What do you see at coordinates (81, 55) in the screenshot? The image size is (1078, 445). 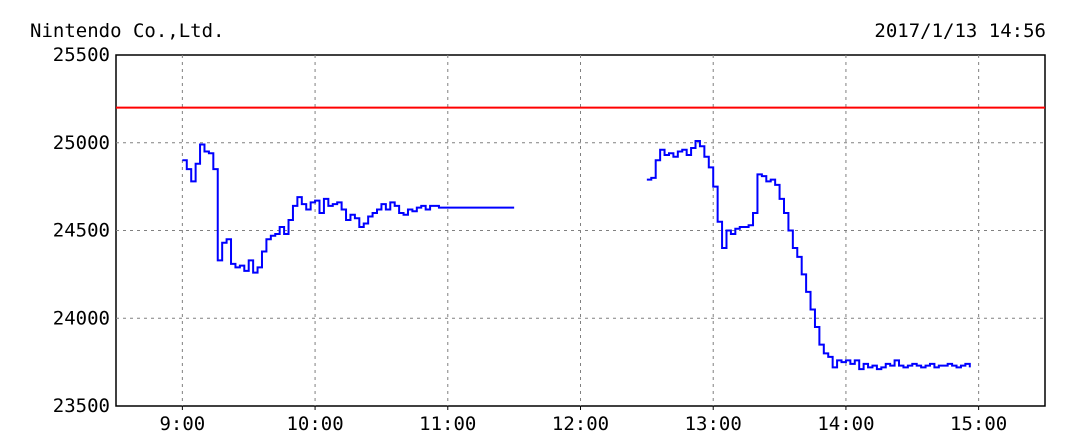 I see `y-tick-label: 25500` at bounding box center [81, 55].